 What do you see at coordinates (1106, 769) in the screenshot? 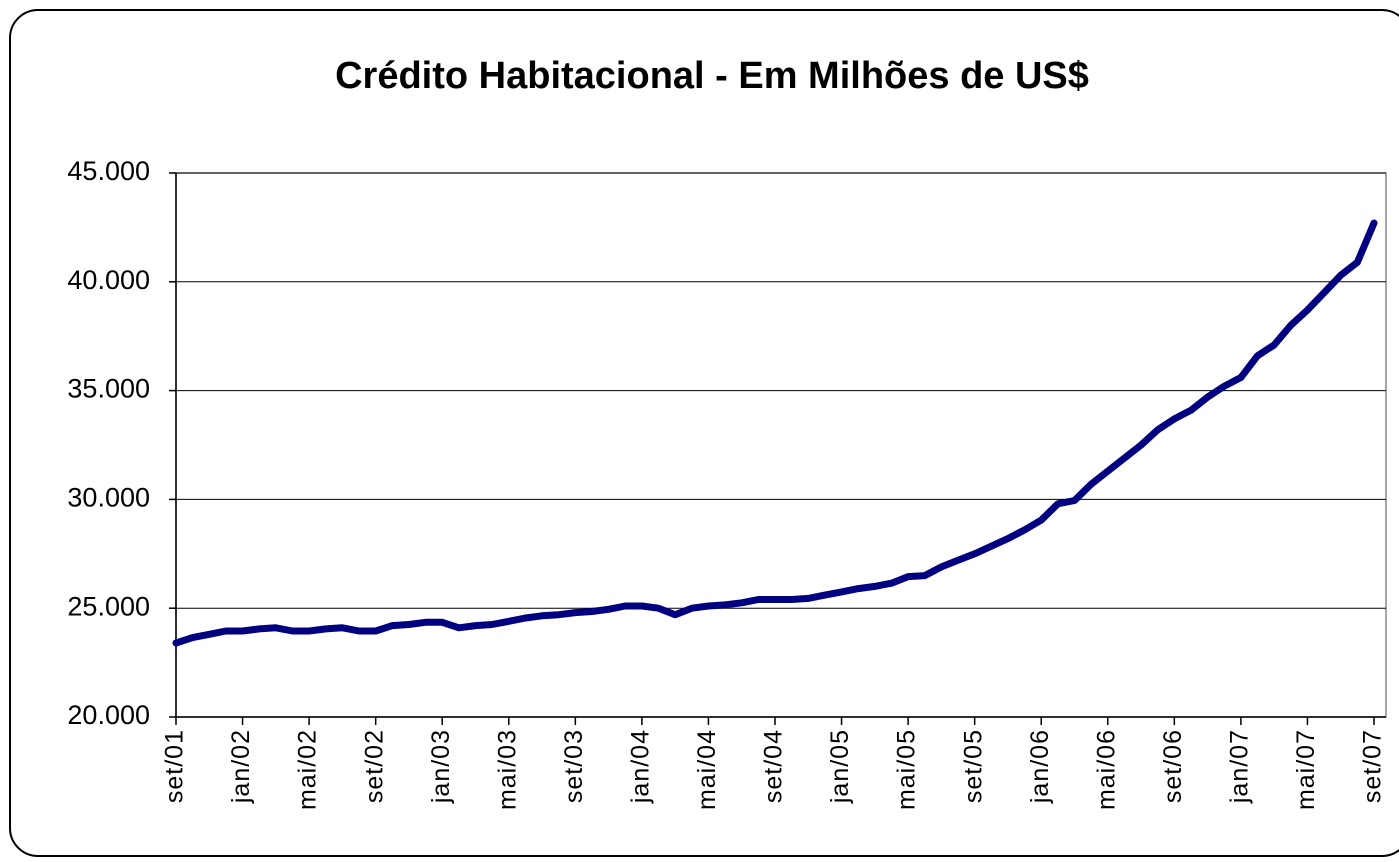
I see `x-tick-label: mai/06` at bounding box center [1106, 769].